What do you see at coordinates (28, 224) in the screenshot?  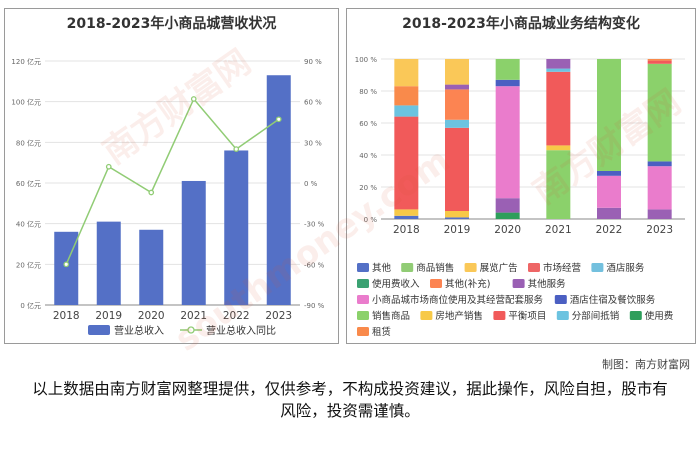 I see `y-left-tick-label: 40 亿元` at bounding box center [28, 224].